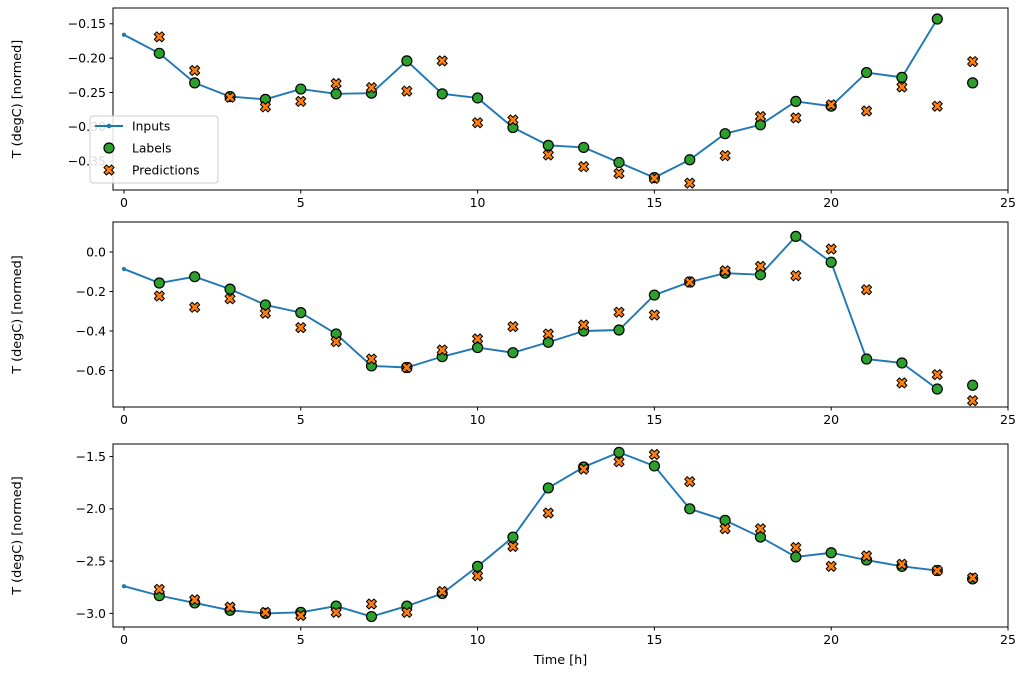 The height and width of the screenshot is (679, 1023). What do you see at coordinates (151, 126) in the screenshot?
I see `legend-item-label: Inputs` at bounding box center [151, 126].